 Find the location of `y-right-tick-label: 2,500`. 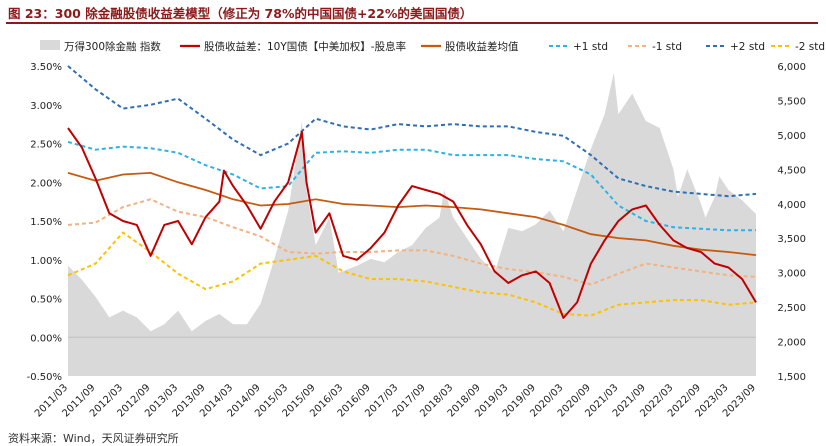

y-right-tick-label: 2,500 is located at coordinates (791, 308).